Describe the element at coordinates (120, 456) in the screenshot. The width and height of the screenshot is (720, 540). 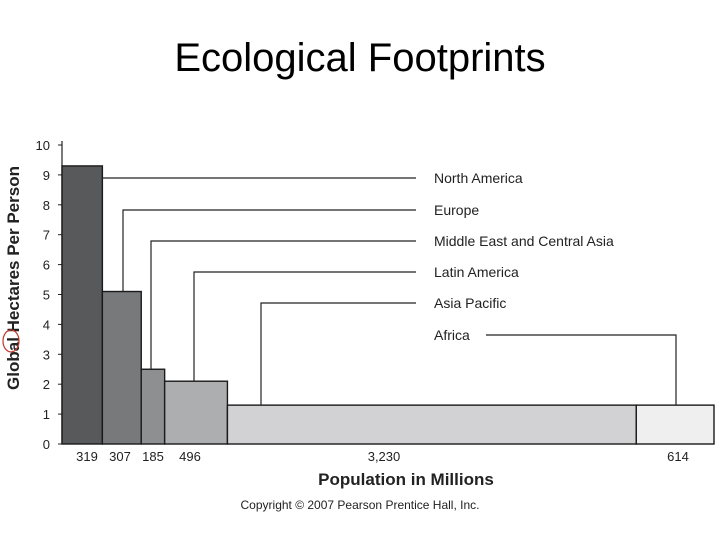
I see `x-tick-label: 307` at that location.